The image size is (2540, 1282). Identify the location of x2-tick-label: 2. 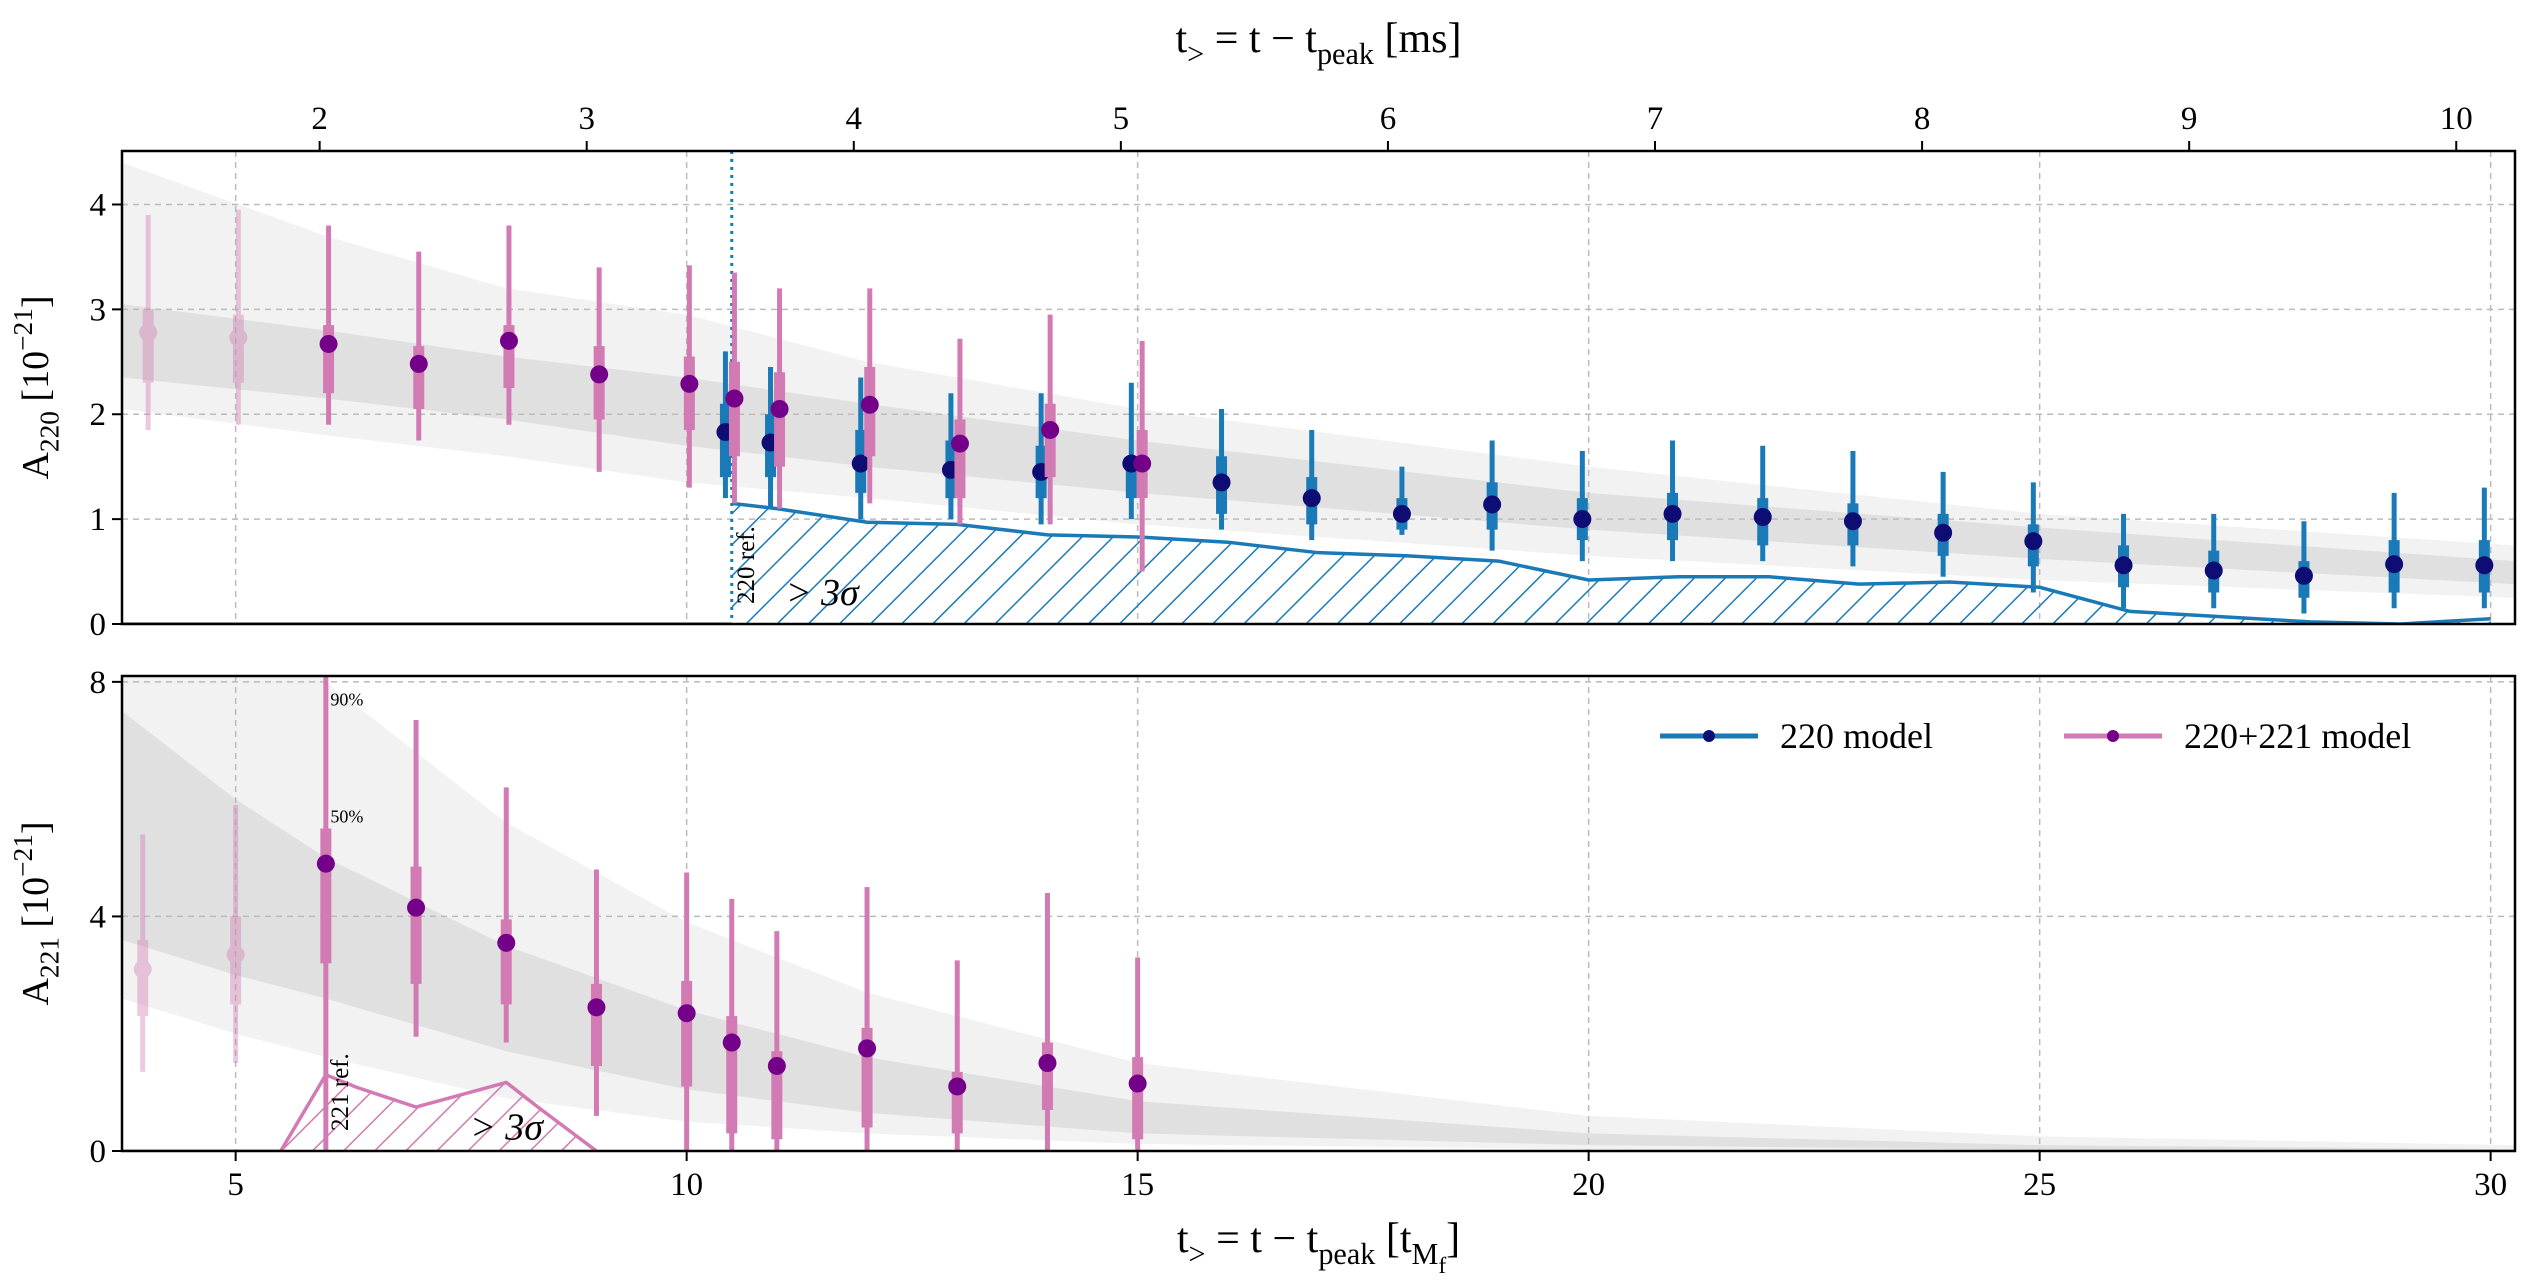
(319, 119).